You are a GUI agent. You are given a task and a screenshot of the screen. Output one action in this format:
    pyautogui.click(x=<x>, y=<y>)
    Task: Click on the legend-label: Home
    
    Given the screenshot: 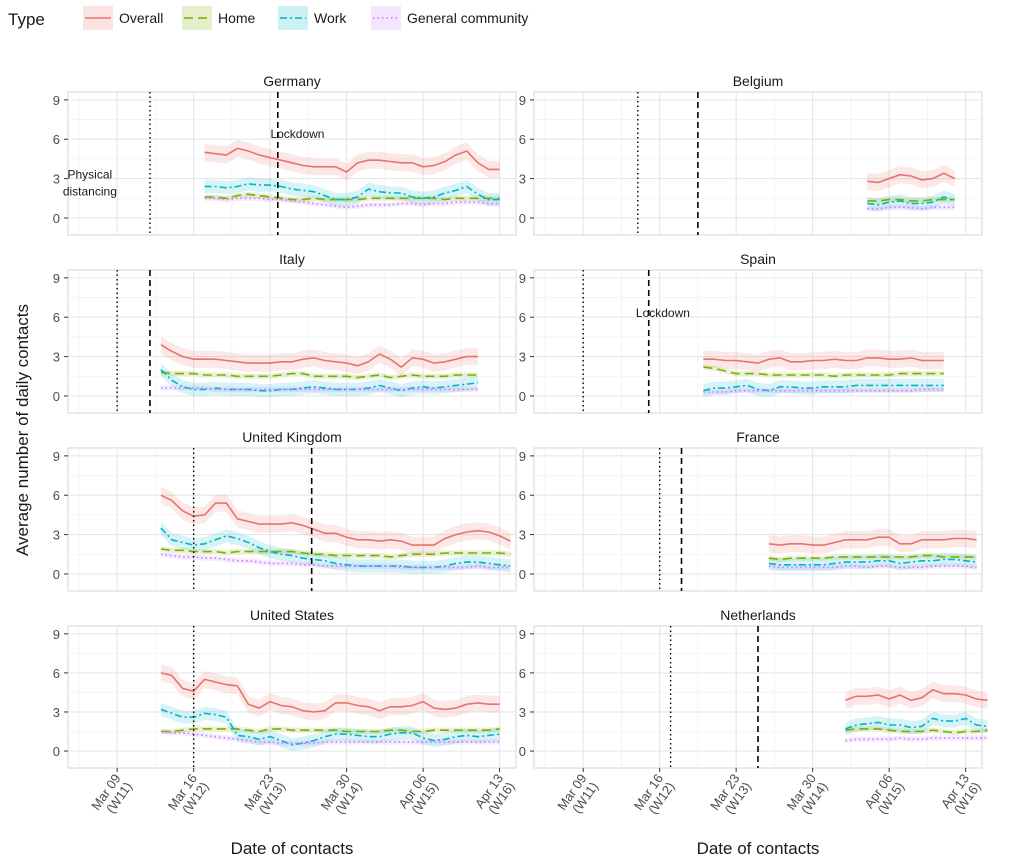 What is the action you would take?
    pyautogui.click(x=237, y=18)
    